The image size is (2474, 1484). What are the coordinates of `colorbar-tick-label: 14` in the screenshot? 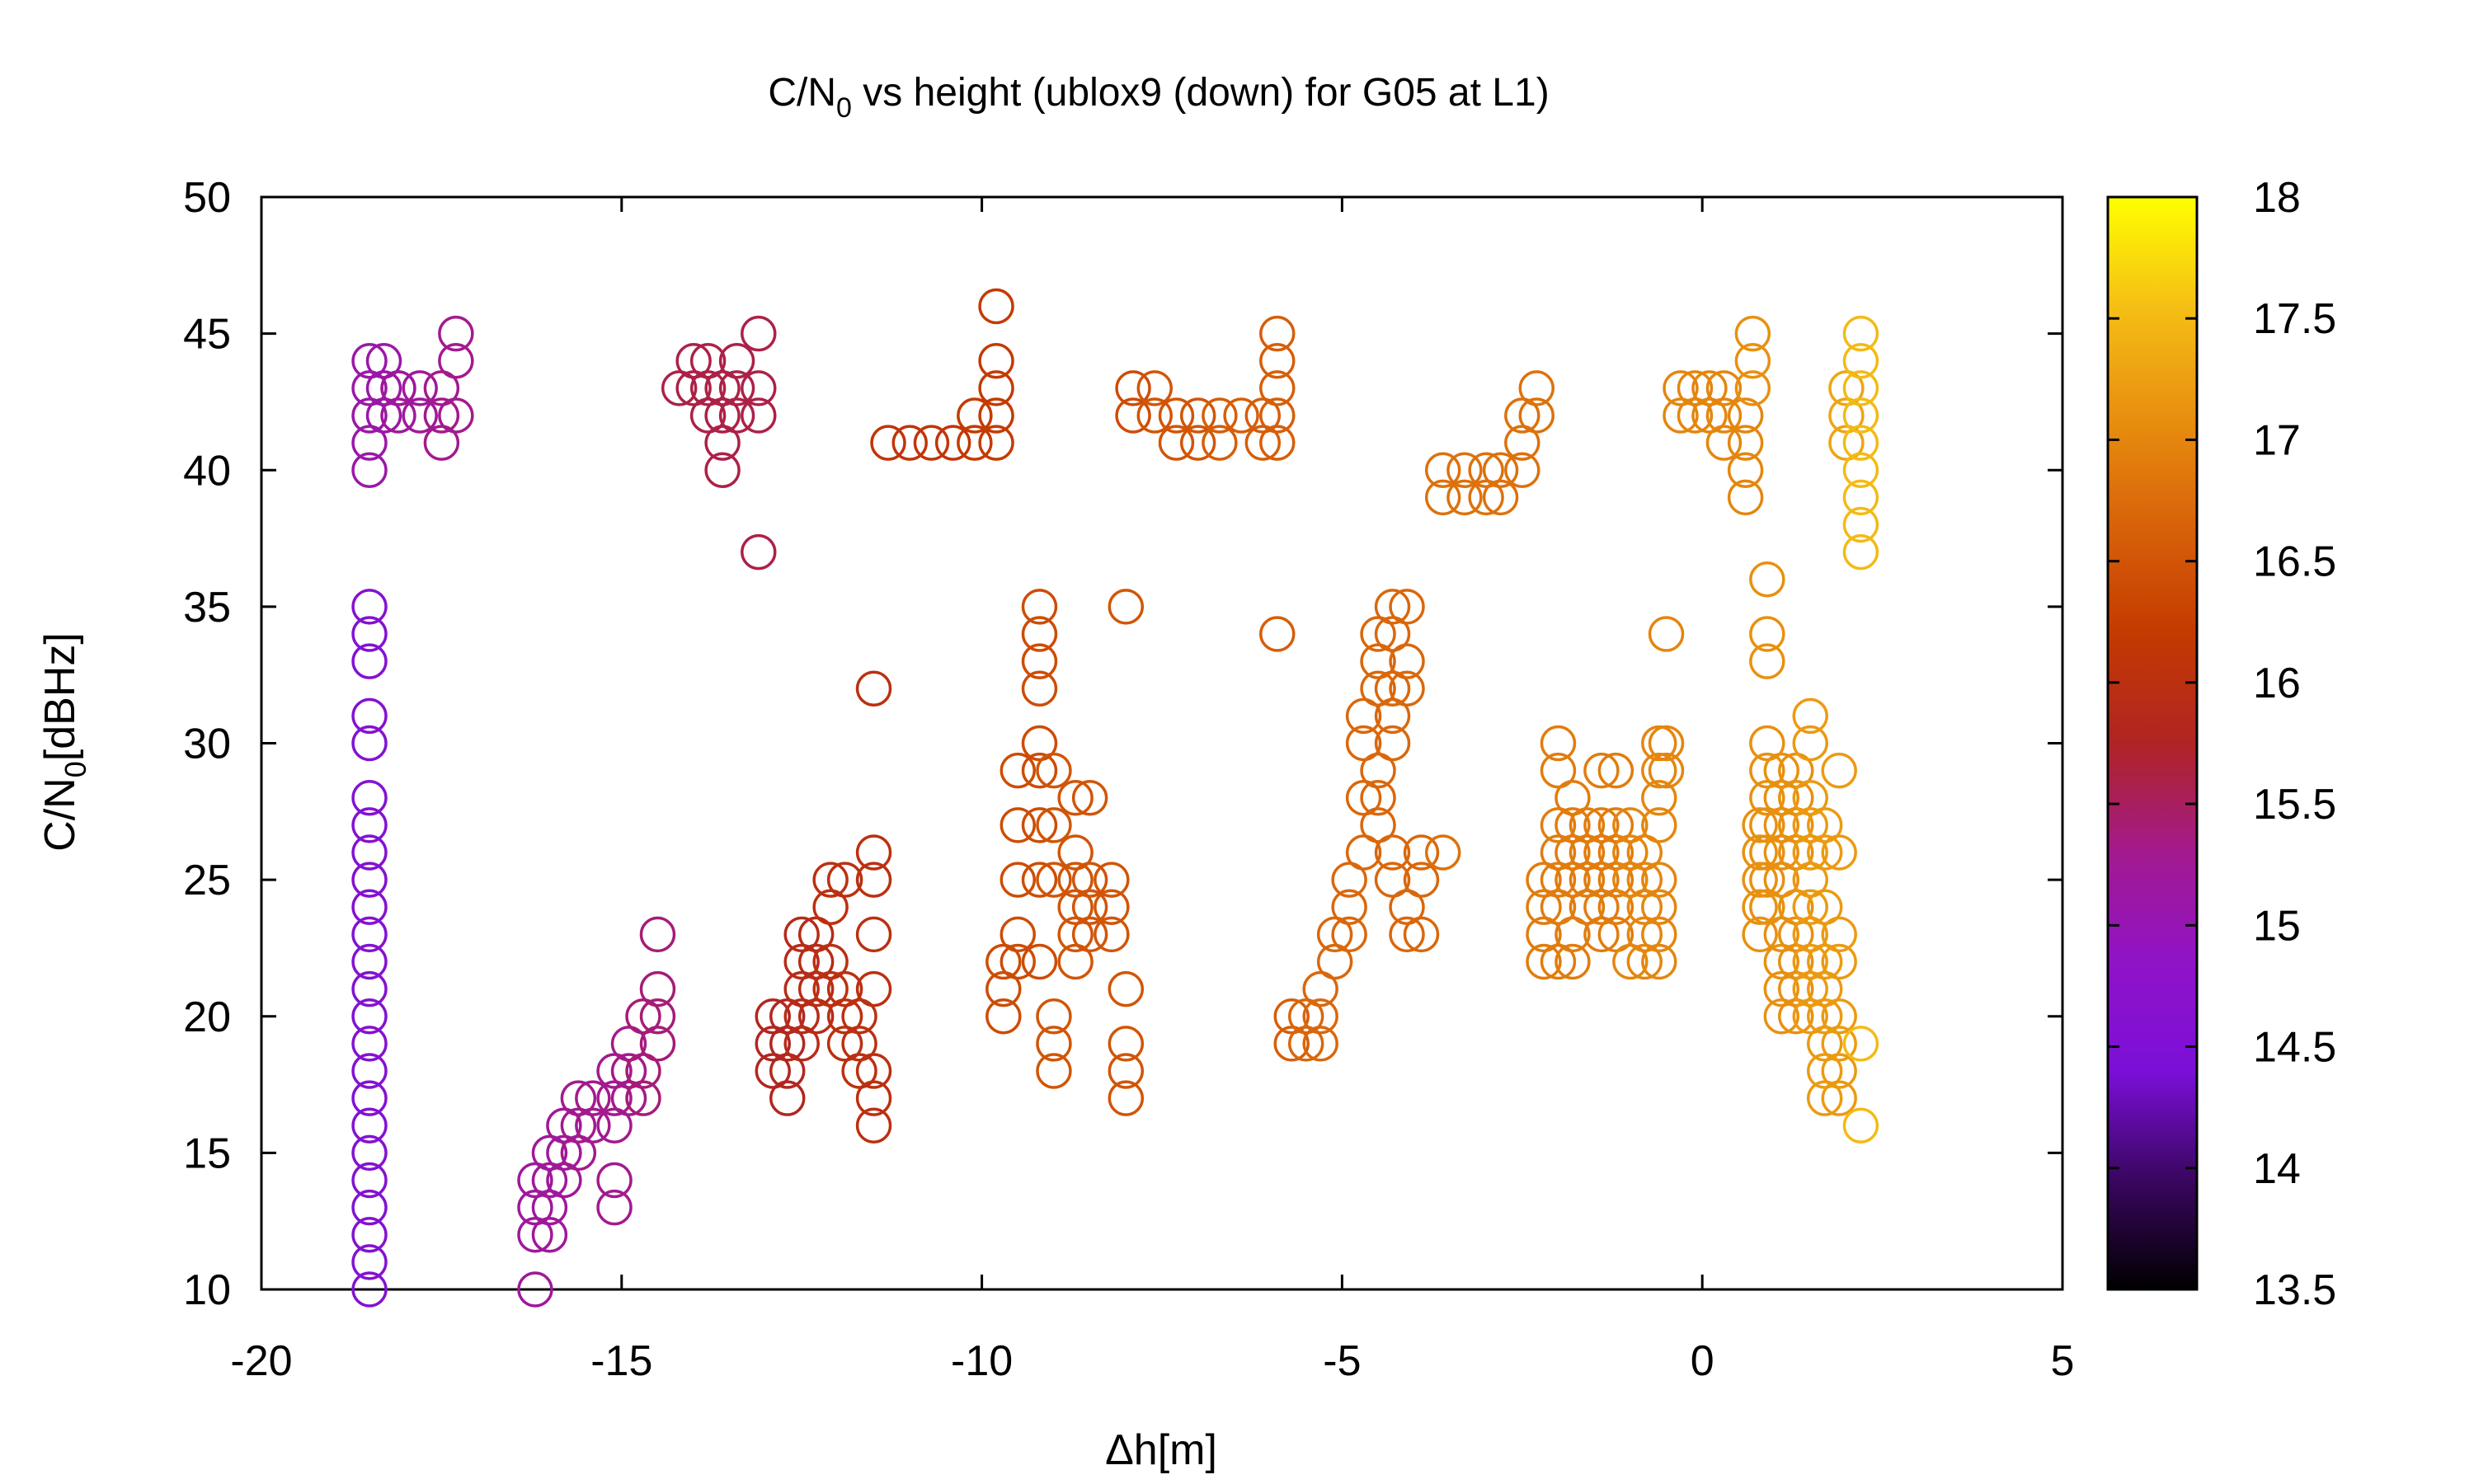 It's located at (2277, 1169).